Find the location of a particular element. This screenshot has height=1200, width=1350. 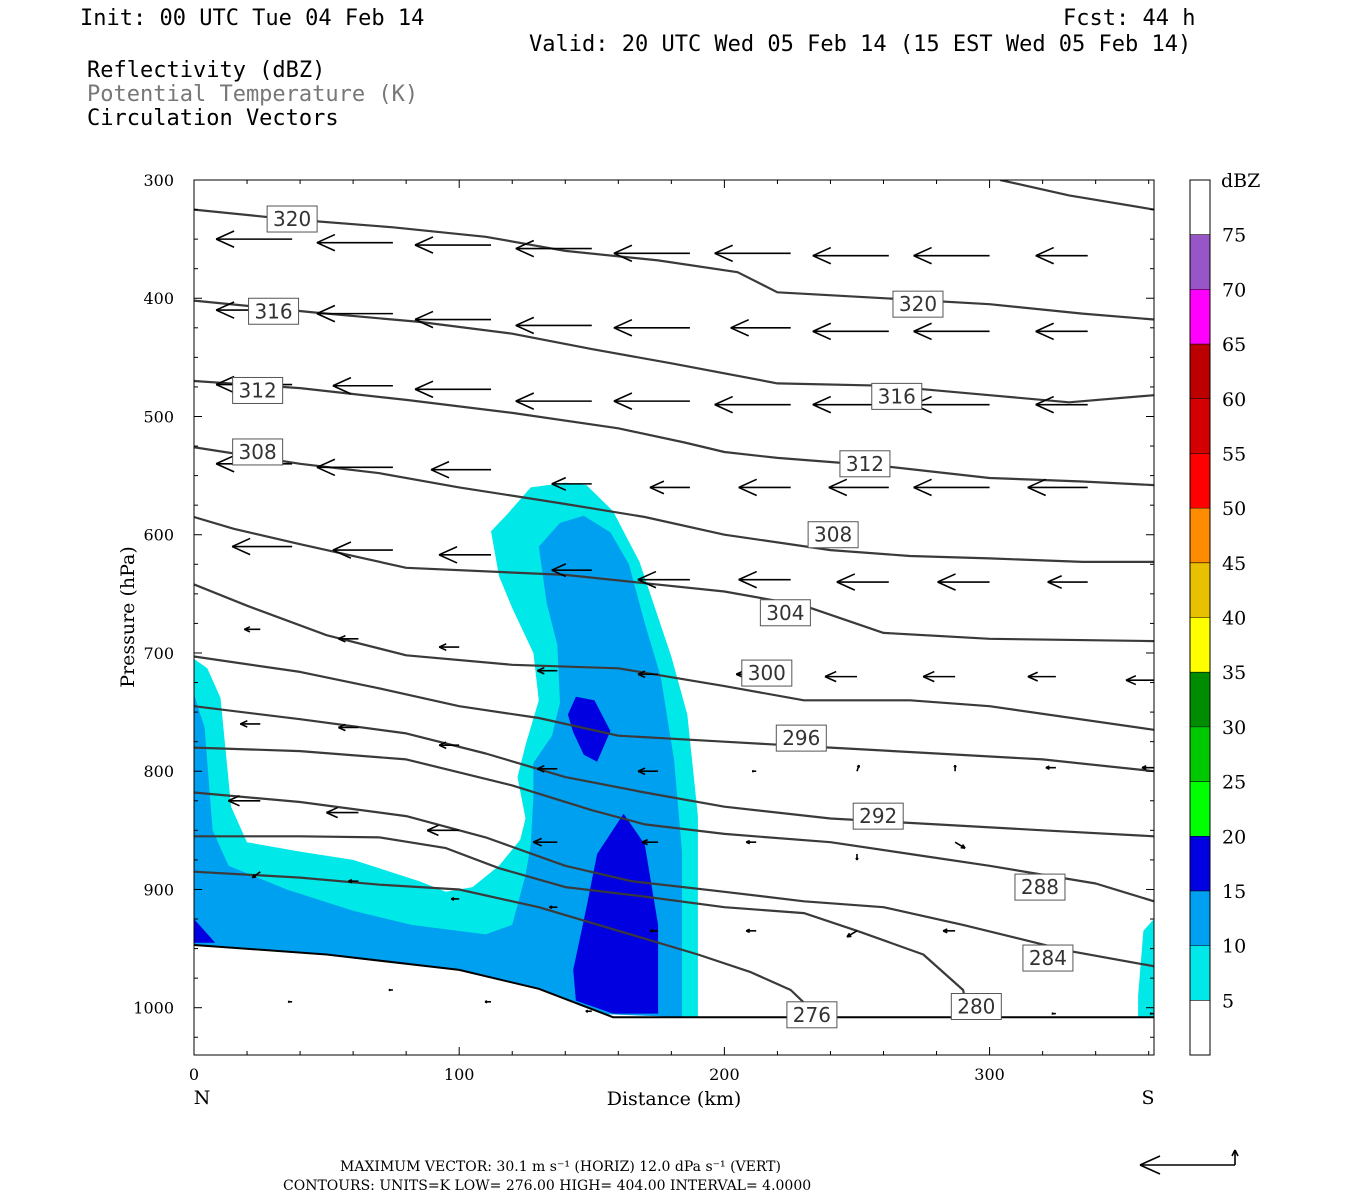

svg-text: 292 is located at coordinates (878, 816).